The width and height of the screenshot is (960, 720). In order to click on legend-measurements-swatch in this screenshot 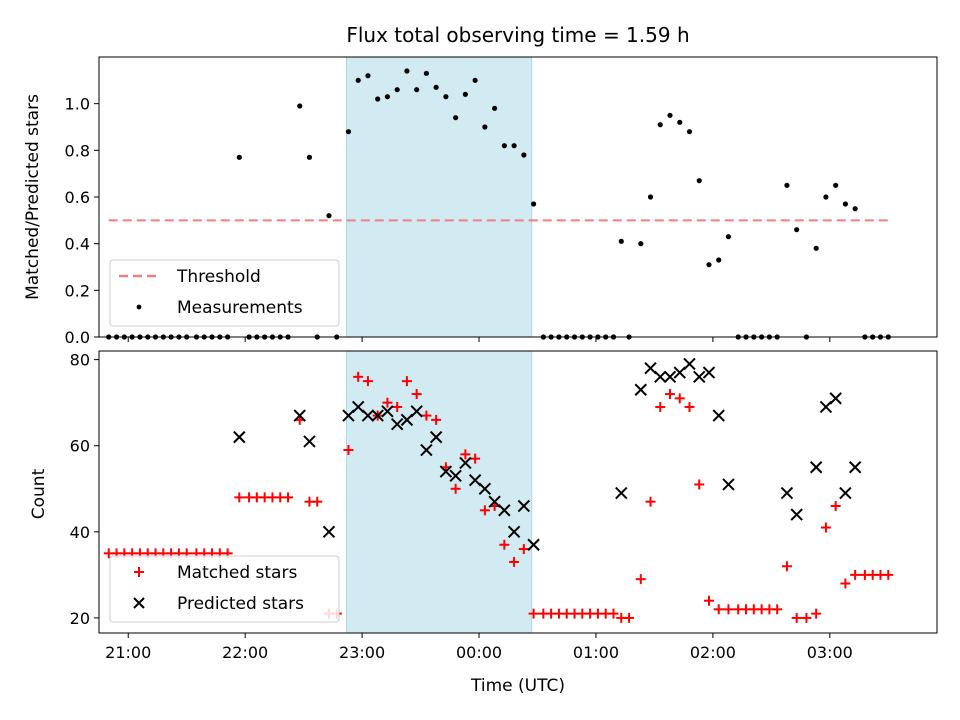, I will do `click(139, 307)`.